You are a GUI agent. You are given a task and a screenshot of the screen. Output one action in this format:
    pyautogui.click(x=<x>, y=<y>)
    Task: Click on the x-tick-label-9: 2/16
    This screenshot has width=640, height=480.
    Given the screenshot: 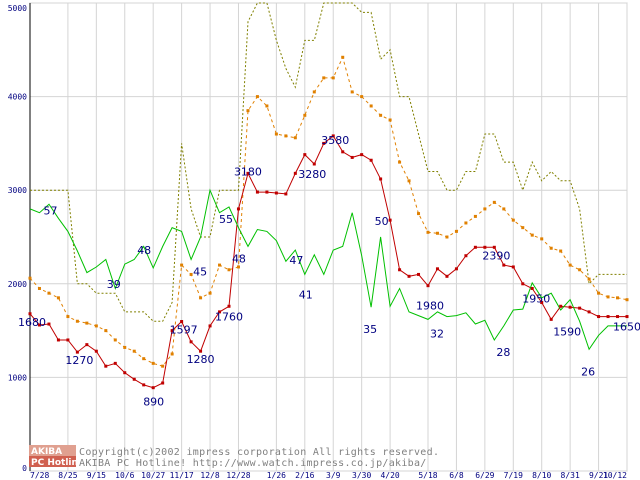 What is the action you would take?
    pyautogui.click(x=304, y=475)
    